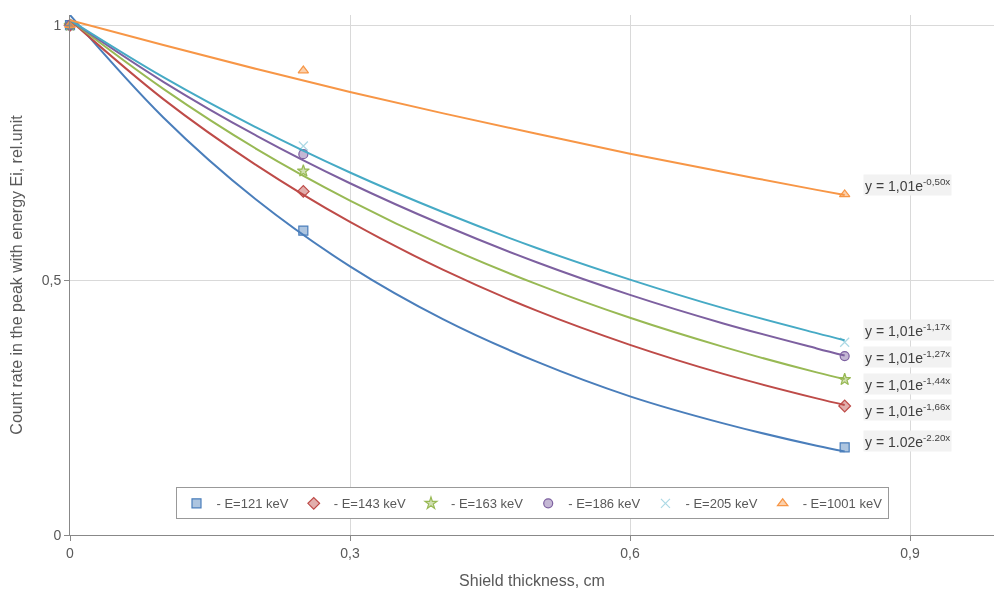 The height and width of the screenshot is (597, 1004). Describe the element at coordinates (487, 504) in the screenshot. I see `legend-label: - E=163 keV` at that location.